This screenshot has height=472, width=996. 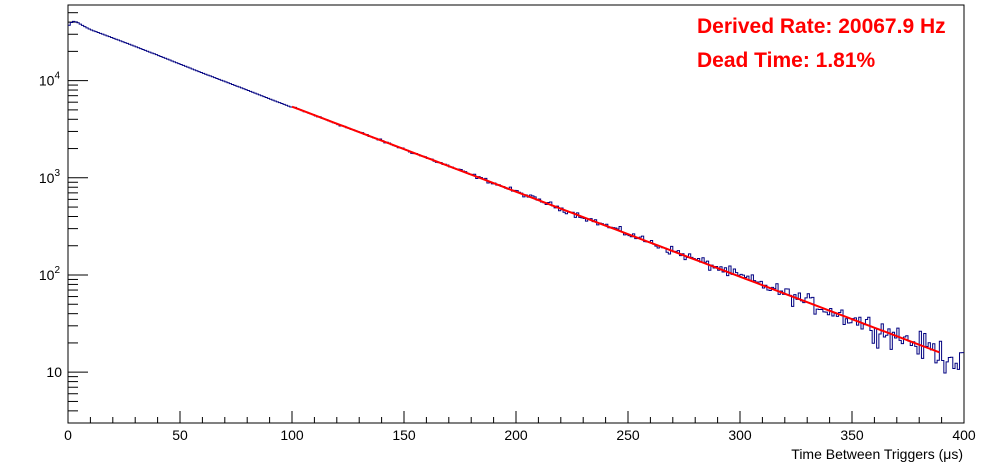 I want to click on x-tick-label: 0, so click(x=68, y=435).